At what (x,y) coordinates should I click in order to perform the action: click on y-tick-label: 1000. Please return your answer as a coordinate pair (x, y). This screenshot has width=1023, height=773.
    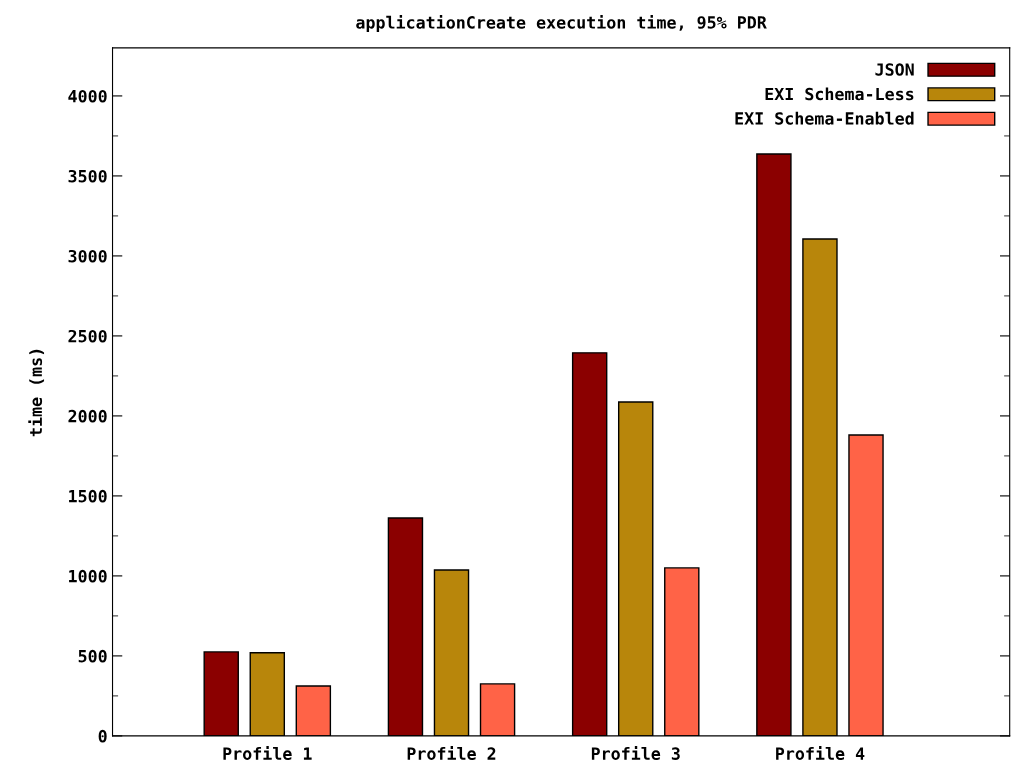
    Looking at the image, I should click on (88, 576).